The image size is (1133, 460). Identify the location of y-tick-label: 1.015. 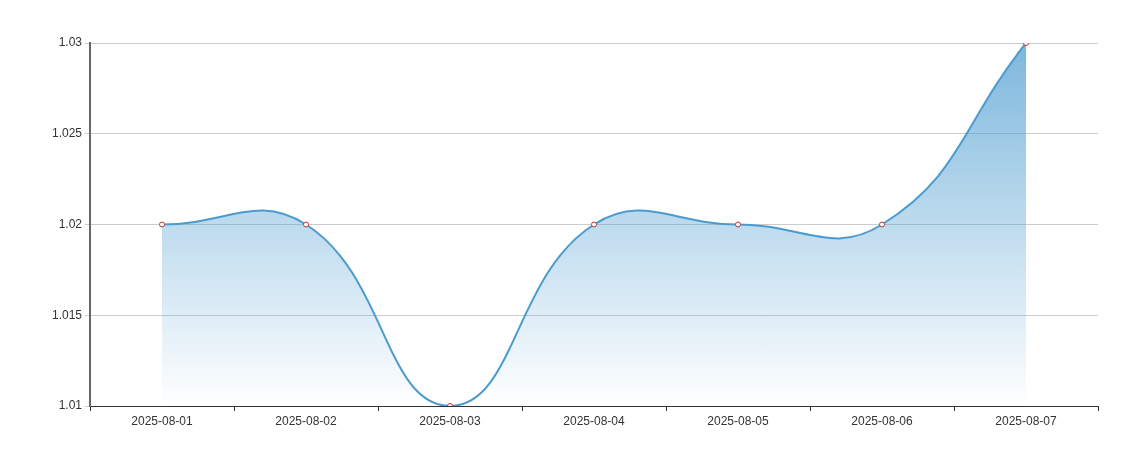
(67, 314).